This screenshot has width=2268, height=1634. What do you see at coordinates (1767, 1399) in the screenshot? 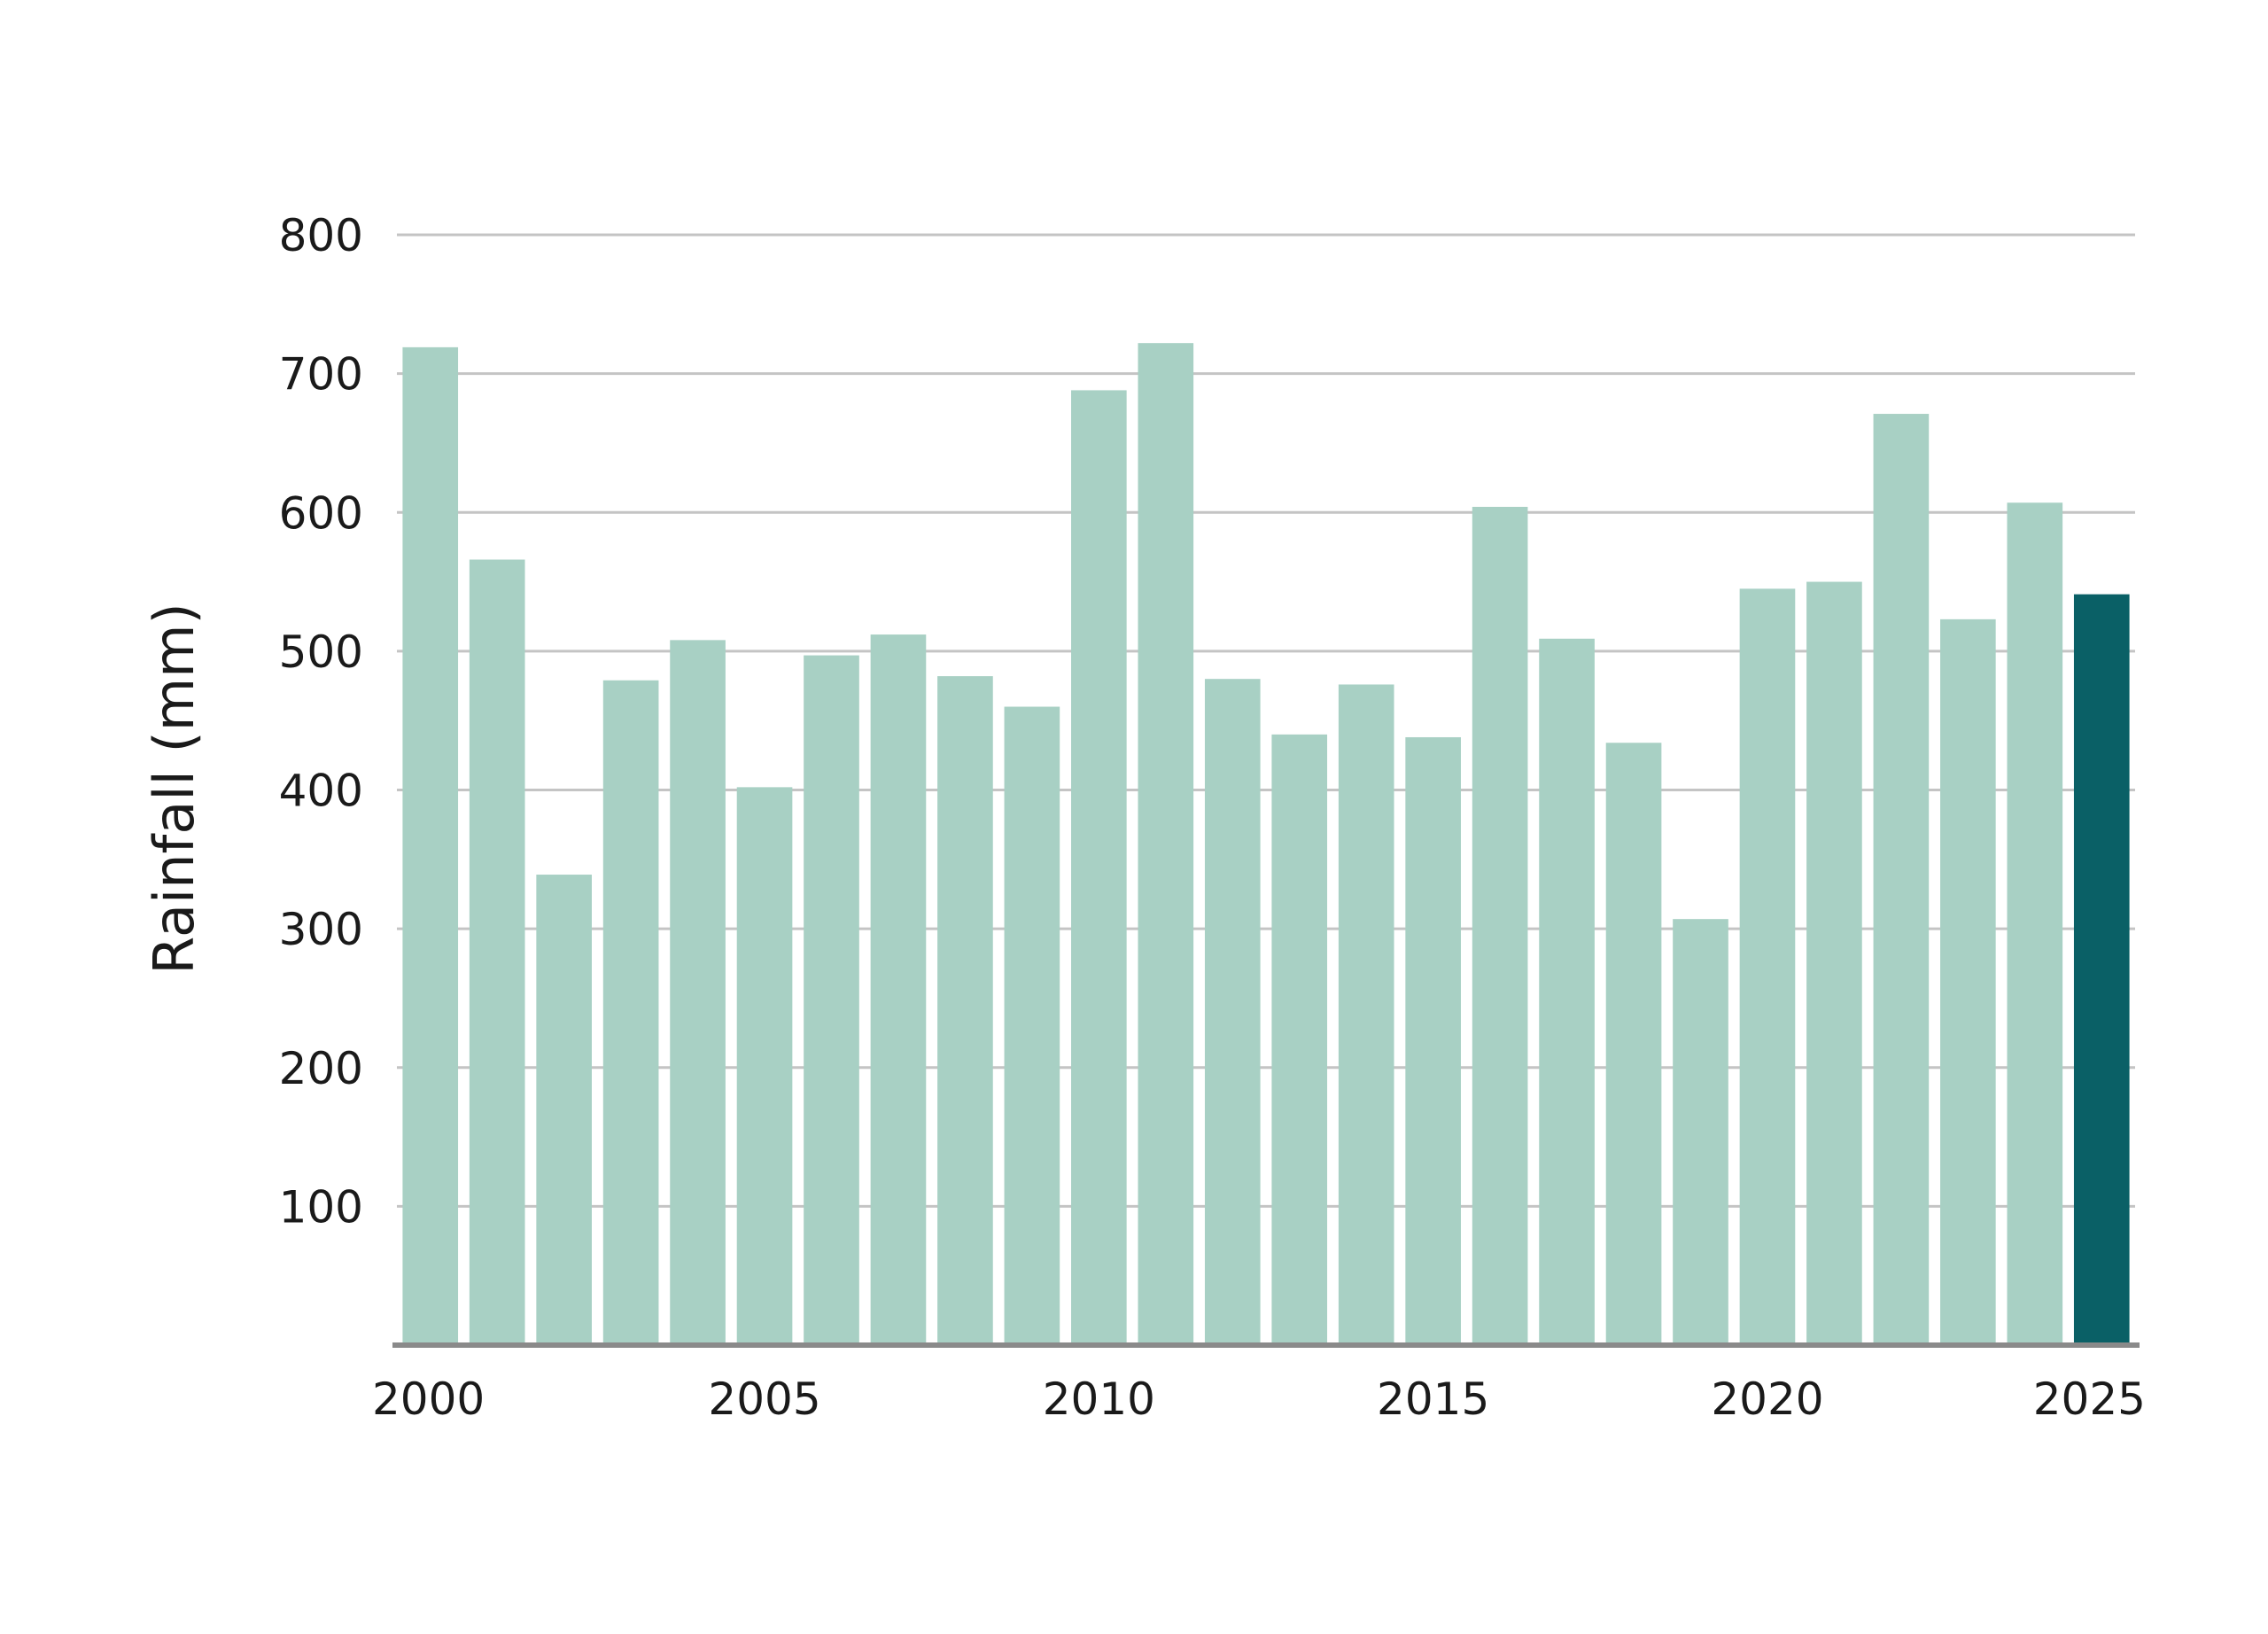
I see `x-tick-label-2020: 2020` at bounding box center [1767, 1399].